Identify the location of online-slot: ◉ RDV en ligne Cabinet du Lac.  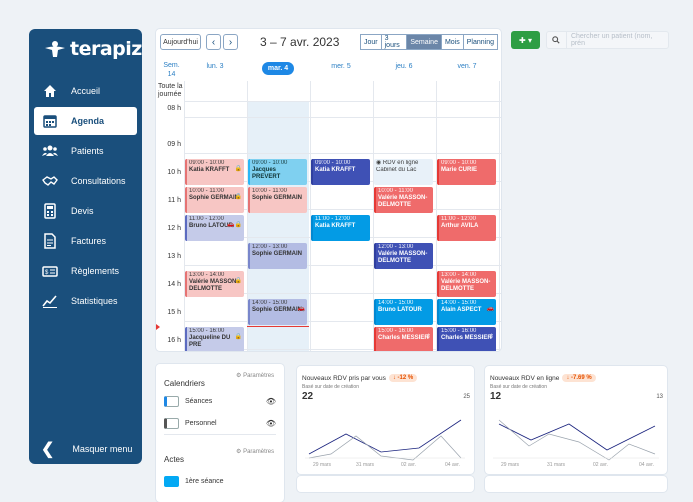
(403, 172).